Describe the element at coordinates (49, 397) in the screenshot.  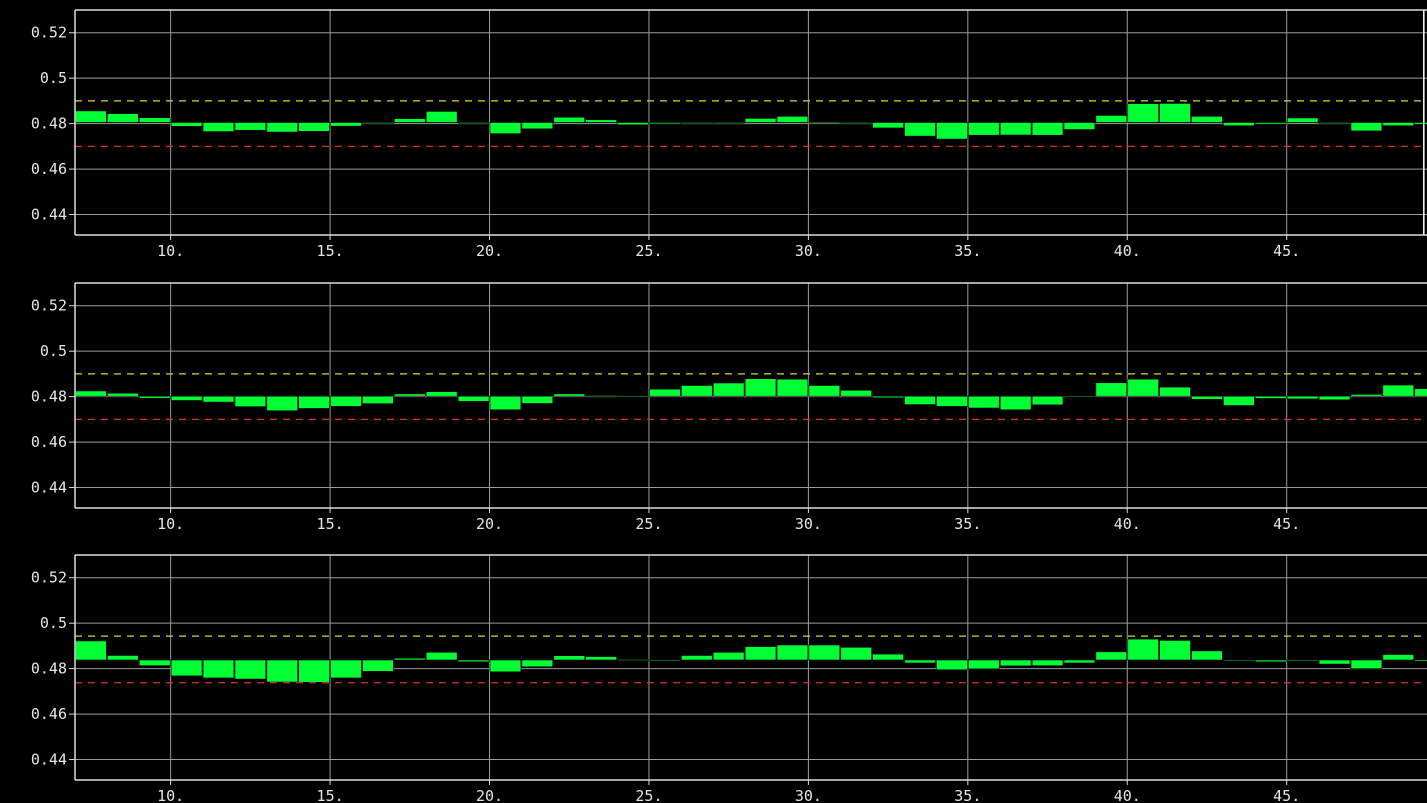
I see `y-tick-label: 0.48` at that location.